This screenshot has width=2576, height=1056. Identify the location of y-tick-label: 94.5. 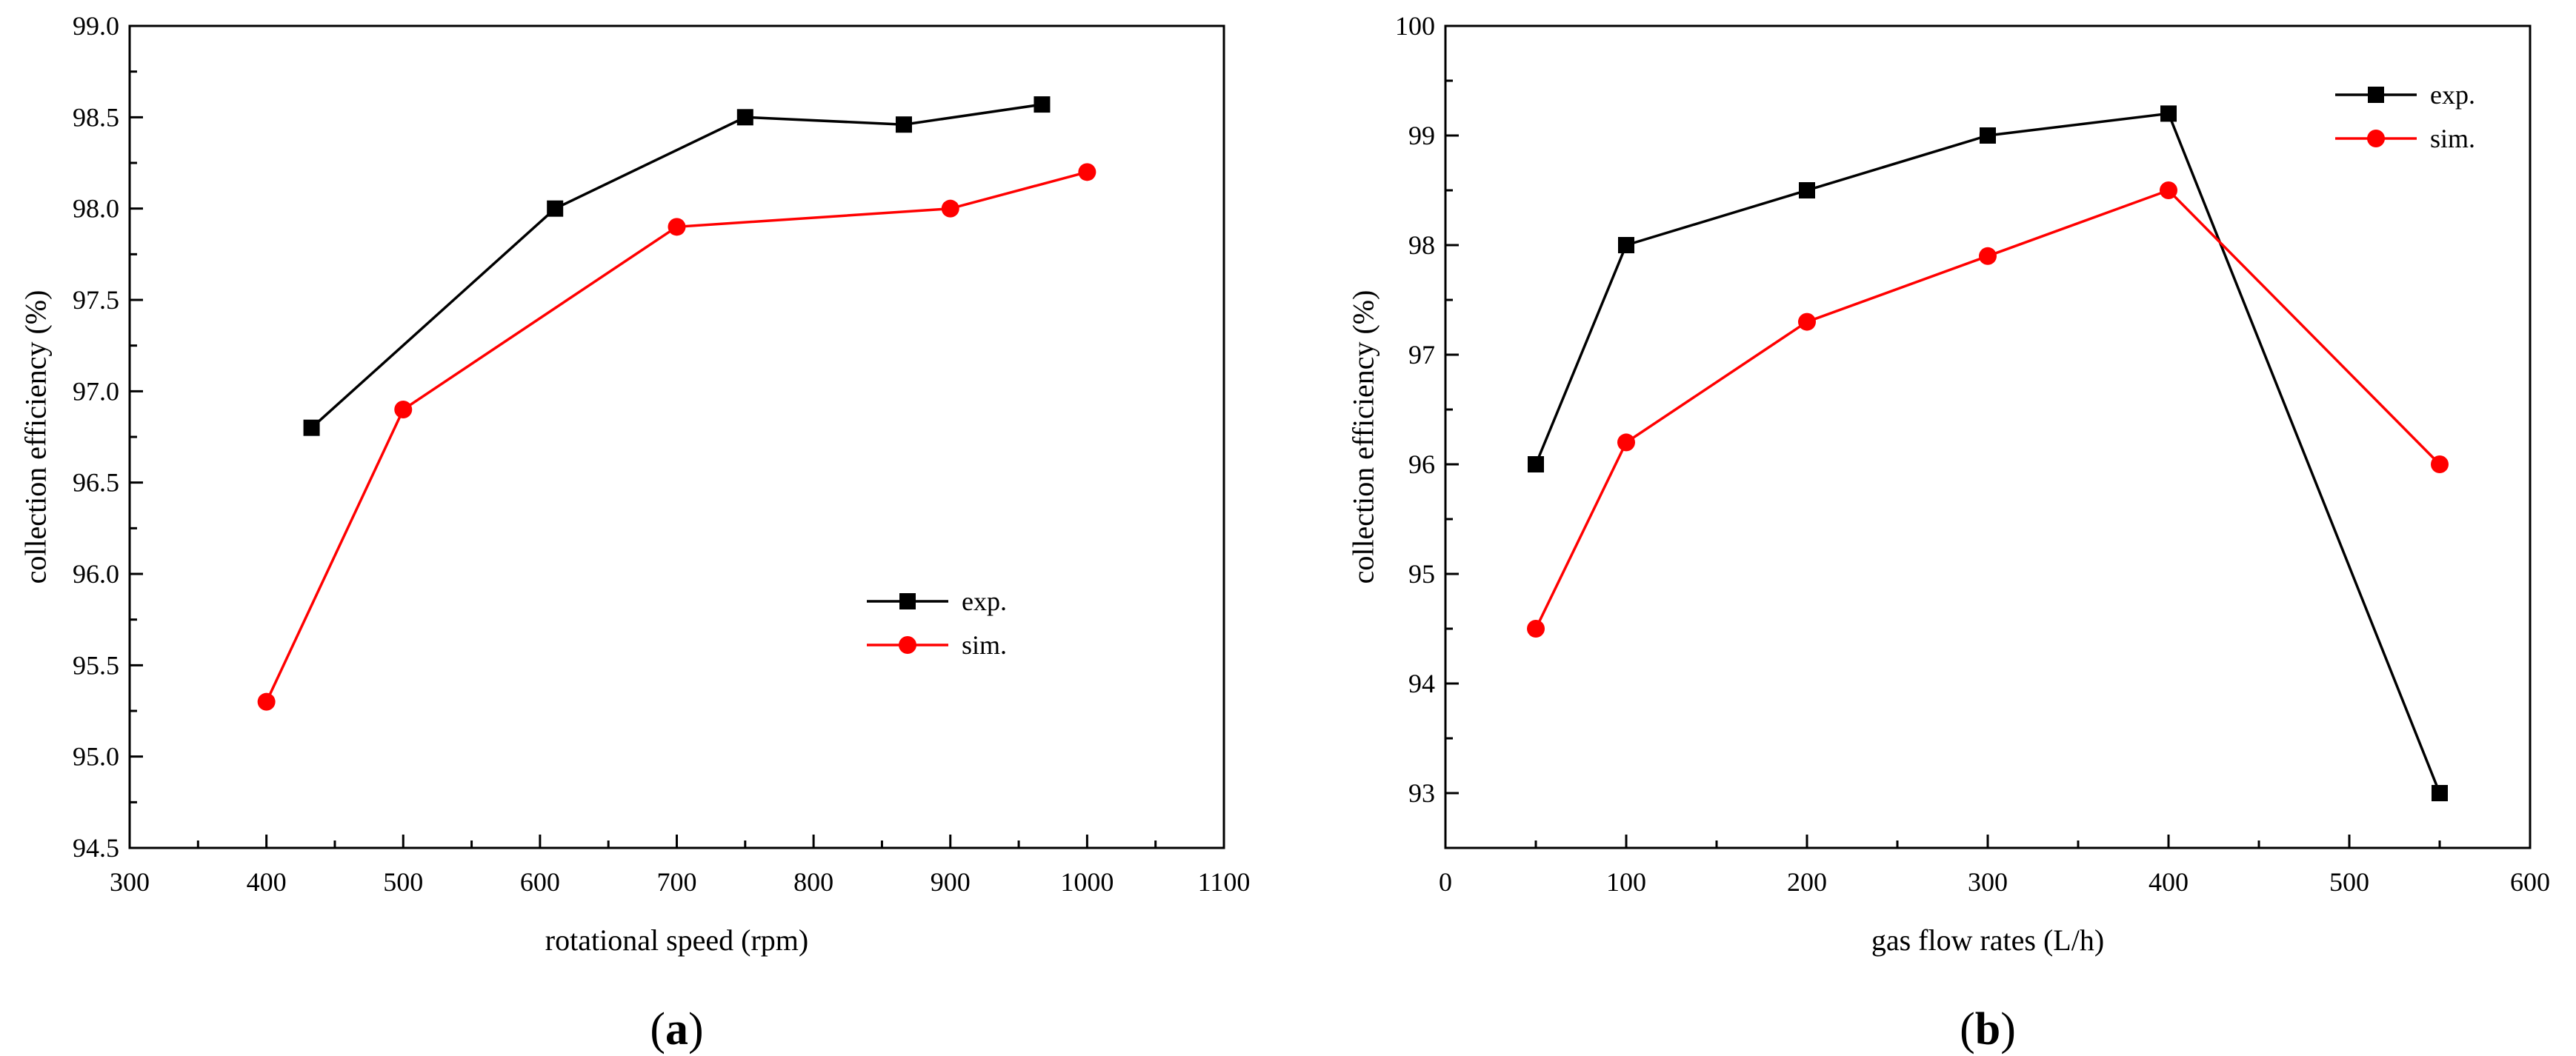
(96, 848).